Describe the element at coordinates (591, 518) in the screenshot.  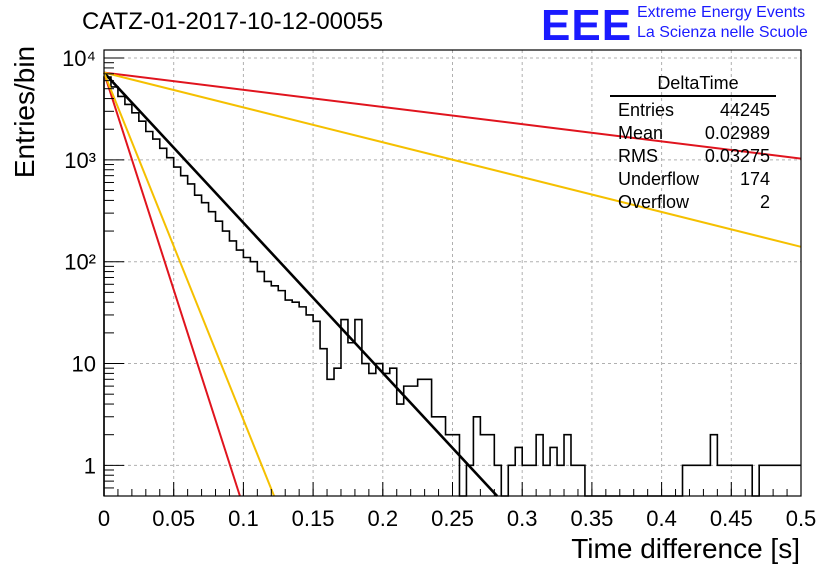
I see `x-tick-label: 0.35` at that location.